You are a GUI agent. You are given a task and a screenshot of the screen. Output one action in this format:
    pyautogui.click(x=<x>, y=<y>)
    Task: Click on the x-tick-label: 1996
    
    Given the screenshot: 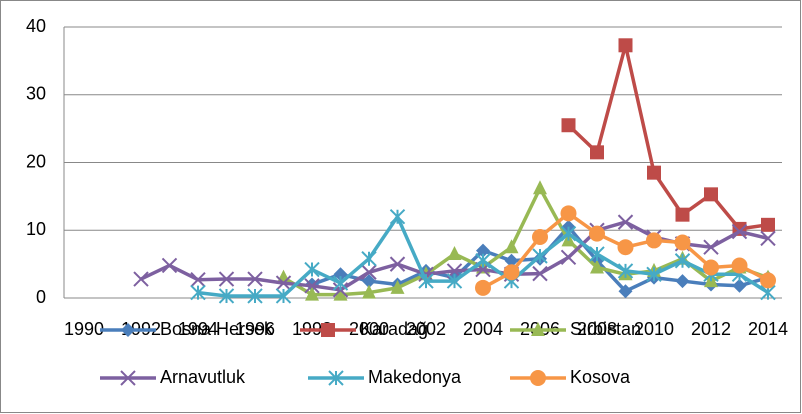 What is the action you would take?
    pyautogui.click(x=255, y=329)
    